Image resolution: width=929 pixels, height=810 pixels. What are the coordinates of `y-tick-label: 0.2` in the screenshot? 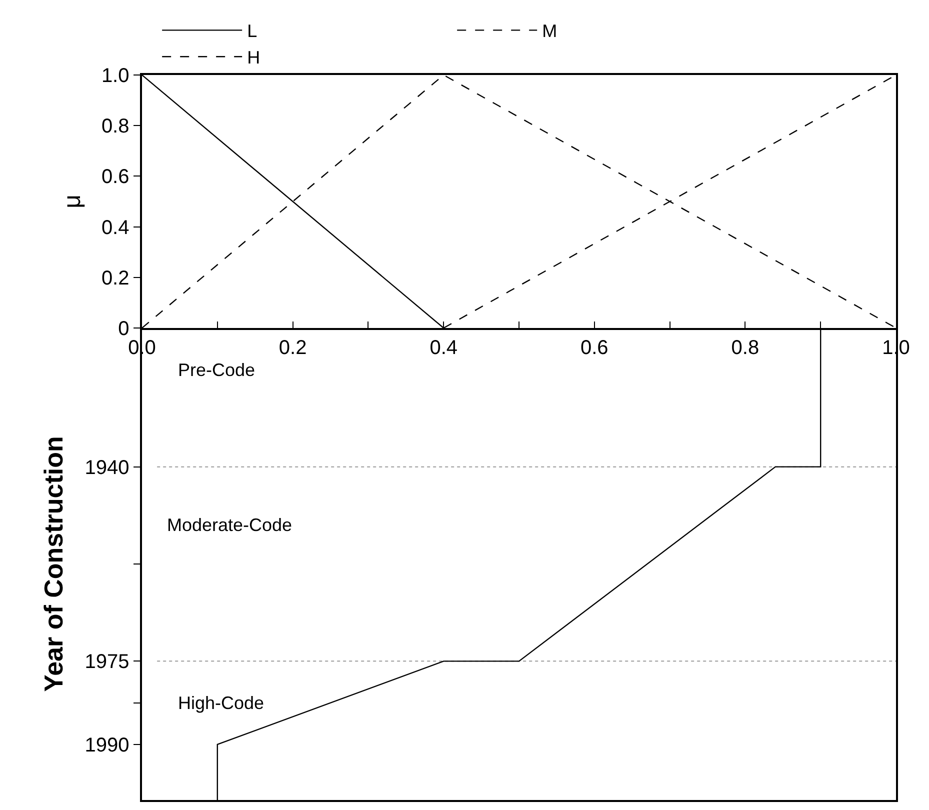 It's located at (115, 278).